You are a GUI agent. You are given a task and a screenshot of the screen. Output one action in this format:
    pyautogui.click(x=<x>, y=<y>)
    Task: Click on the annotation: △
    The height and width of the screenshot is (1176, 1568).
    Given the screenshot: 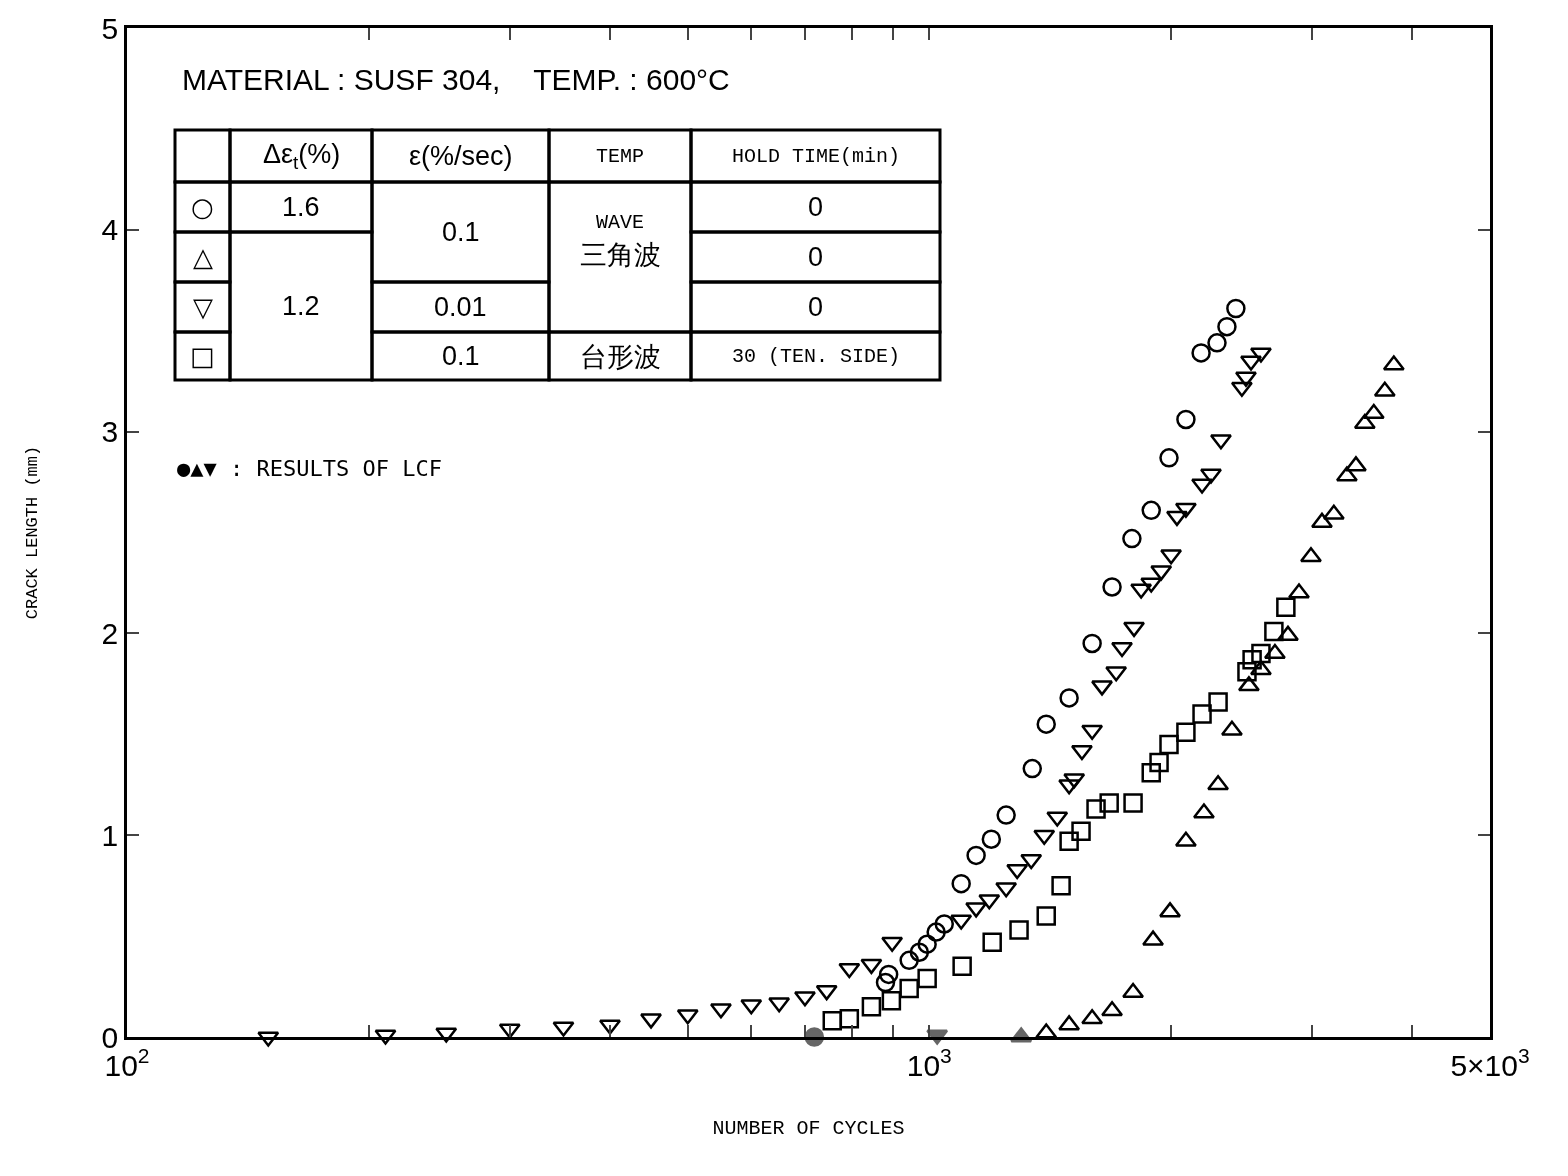 What is the action you would take?
    pyautogui.click(x=203, y=257)
    